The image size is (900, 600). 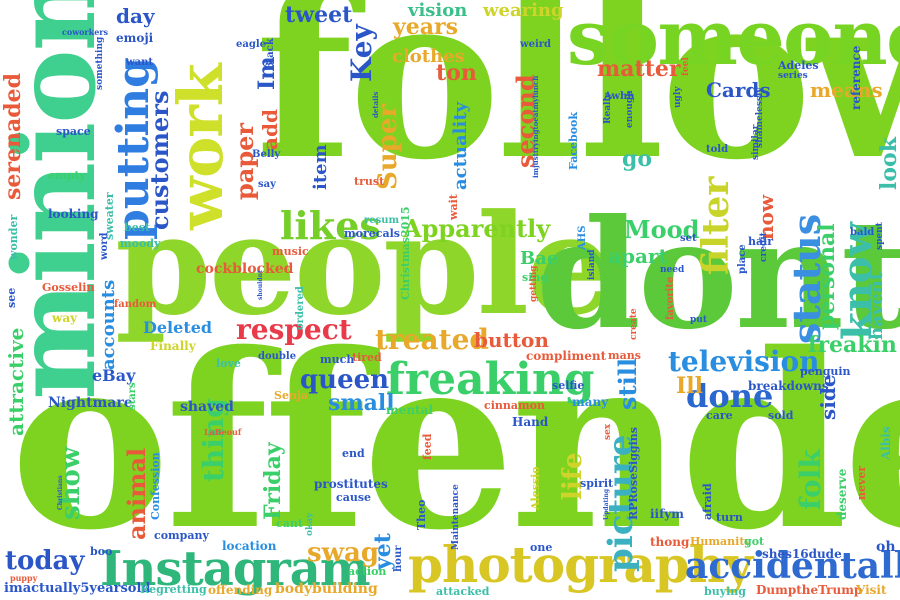 What do you see at coordinates (717, 149) in the screenshot?
I see `word-told: told` at bounding box center [717, 149].